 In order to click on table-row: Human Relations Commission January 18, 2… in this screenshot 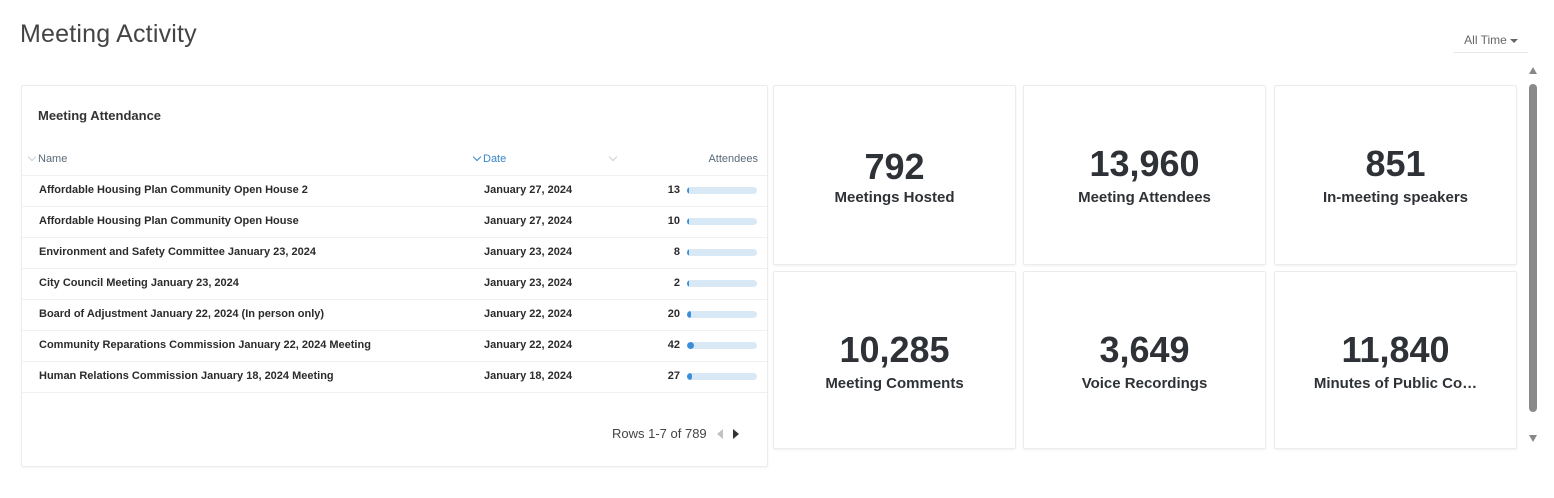, I will do `click(394, 377)`.